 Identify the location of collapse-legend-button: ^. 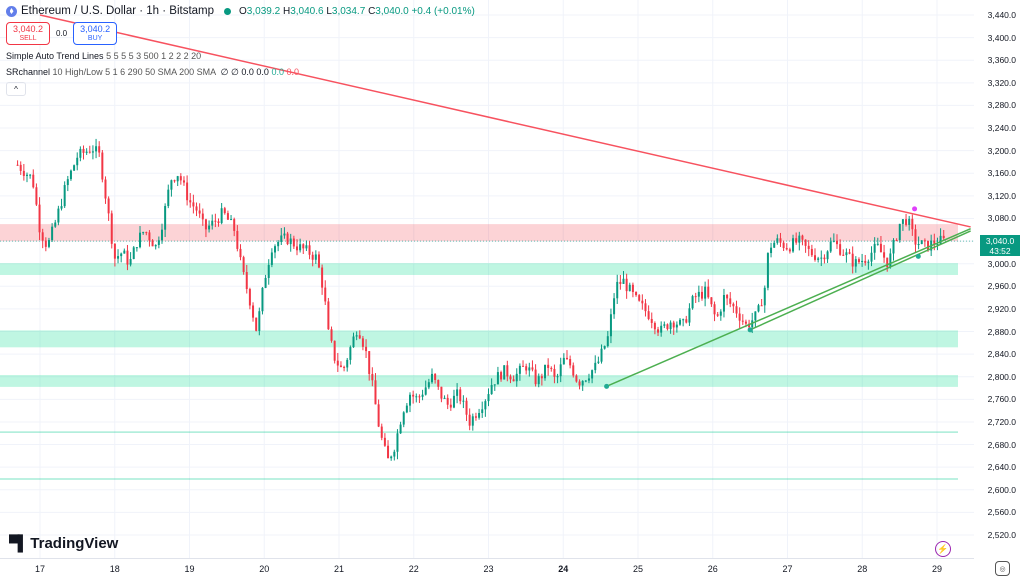
(16, 89).